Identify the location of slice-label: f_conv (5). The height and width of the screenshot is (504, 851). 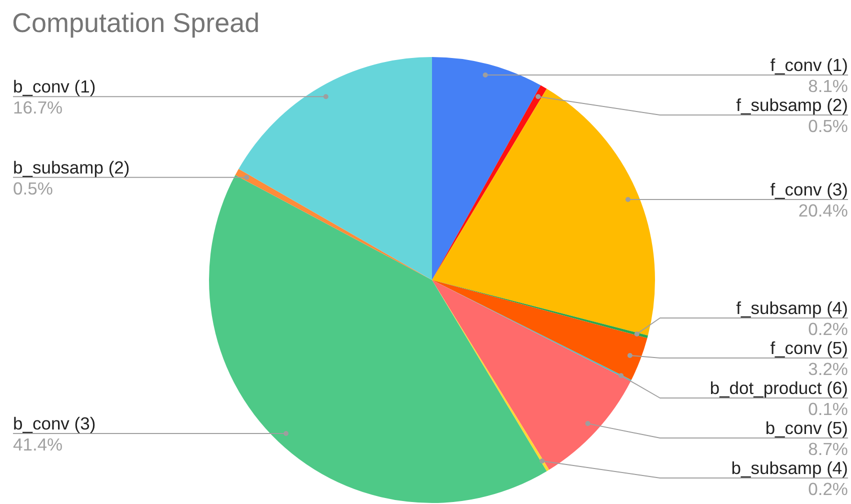
(809, 348).